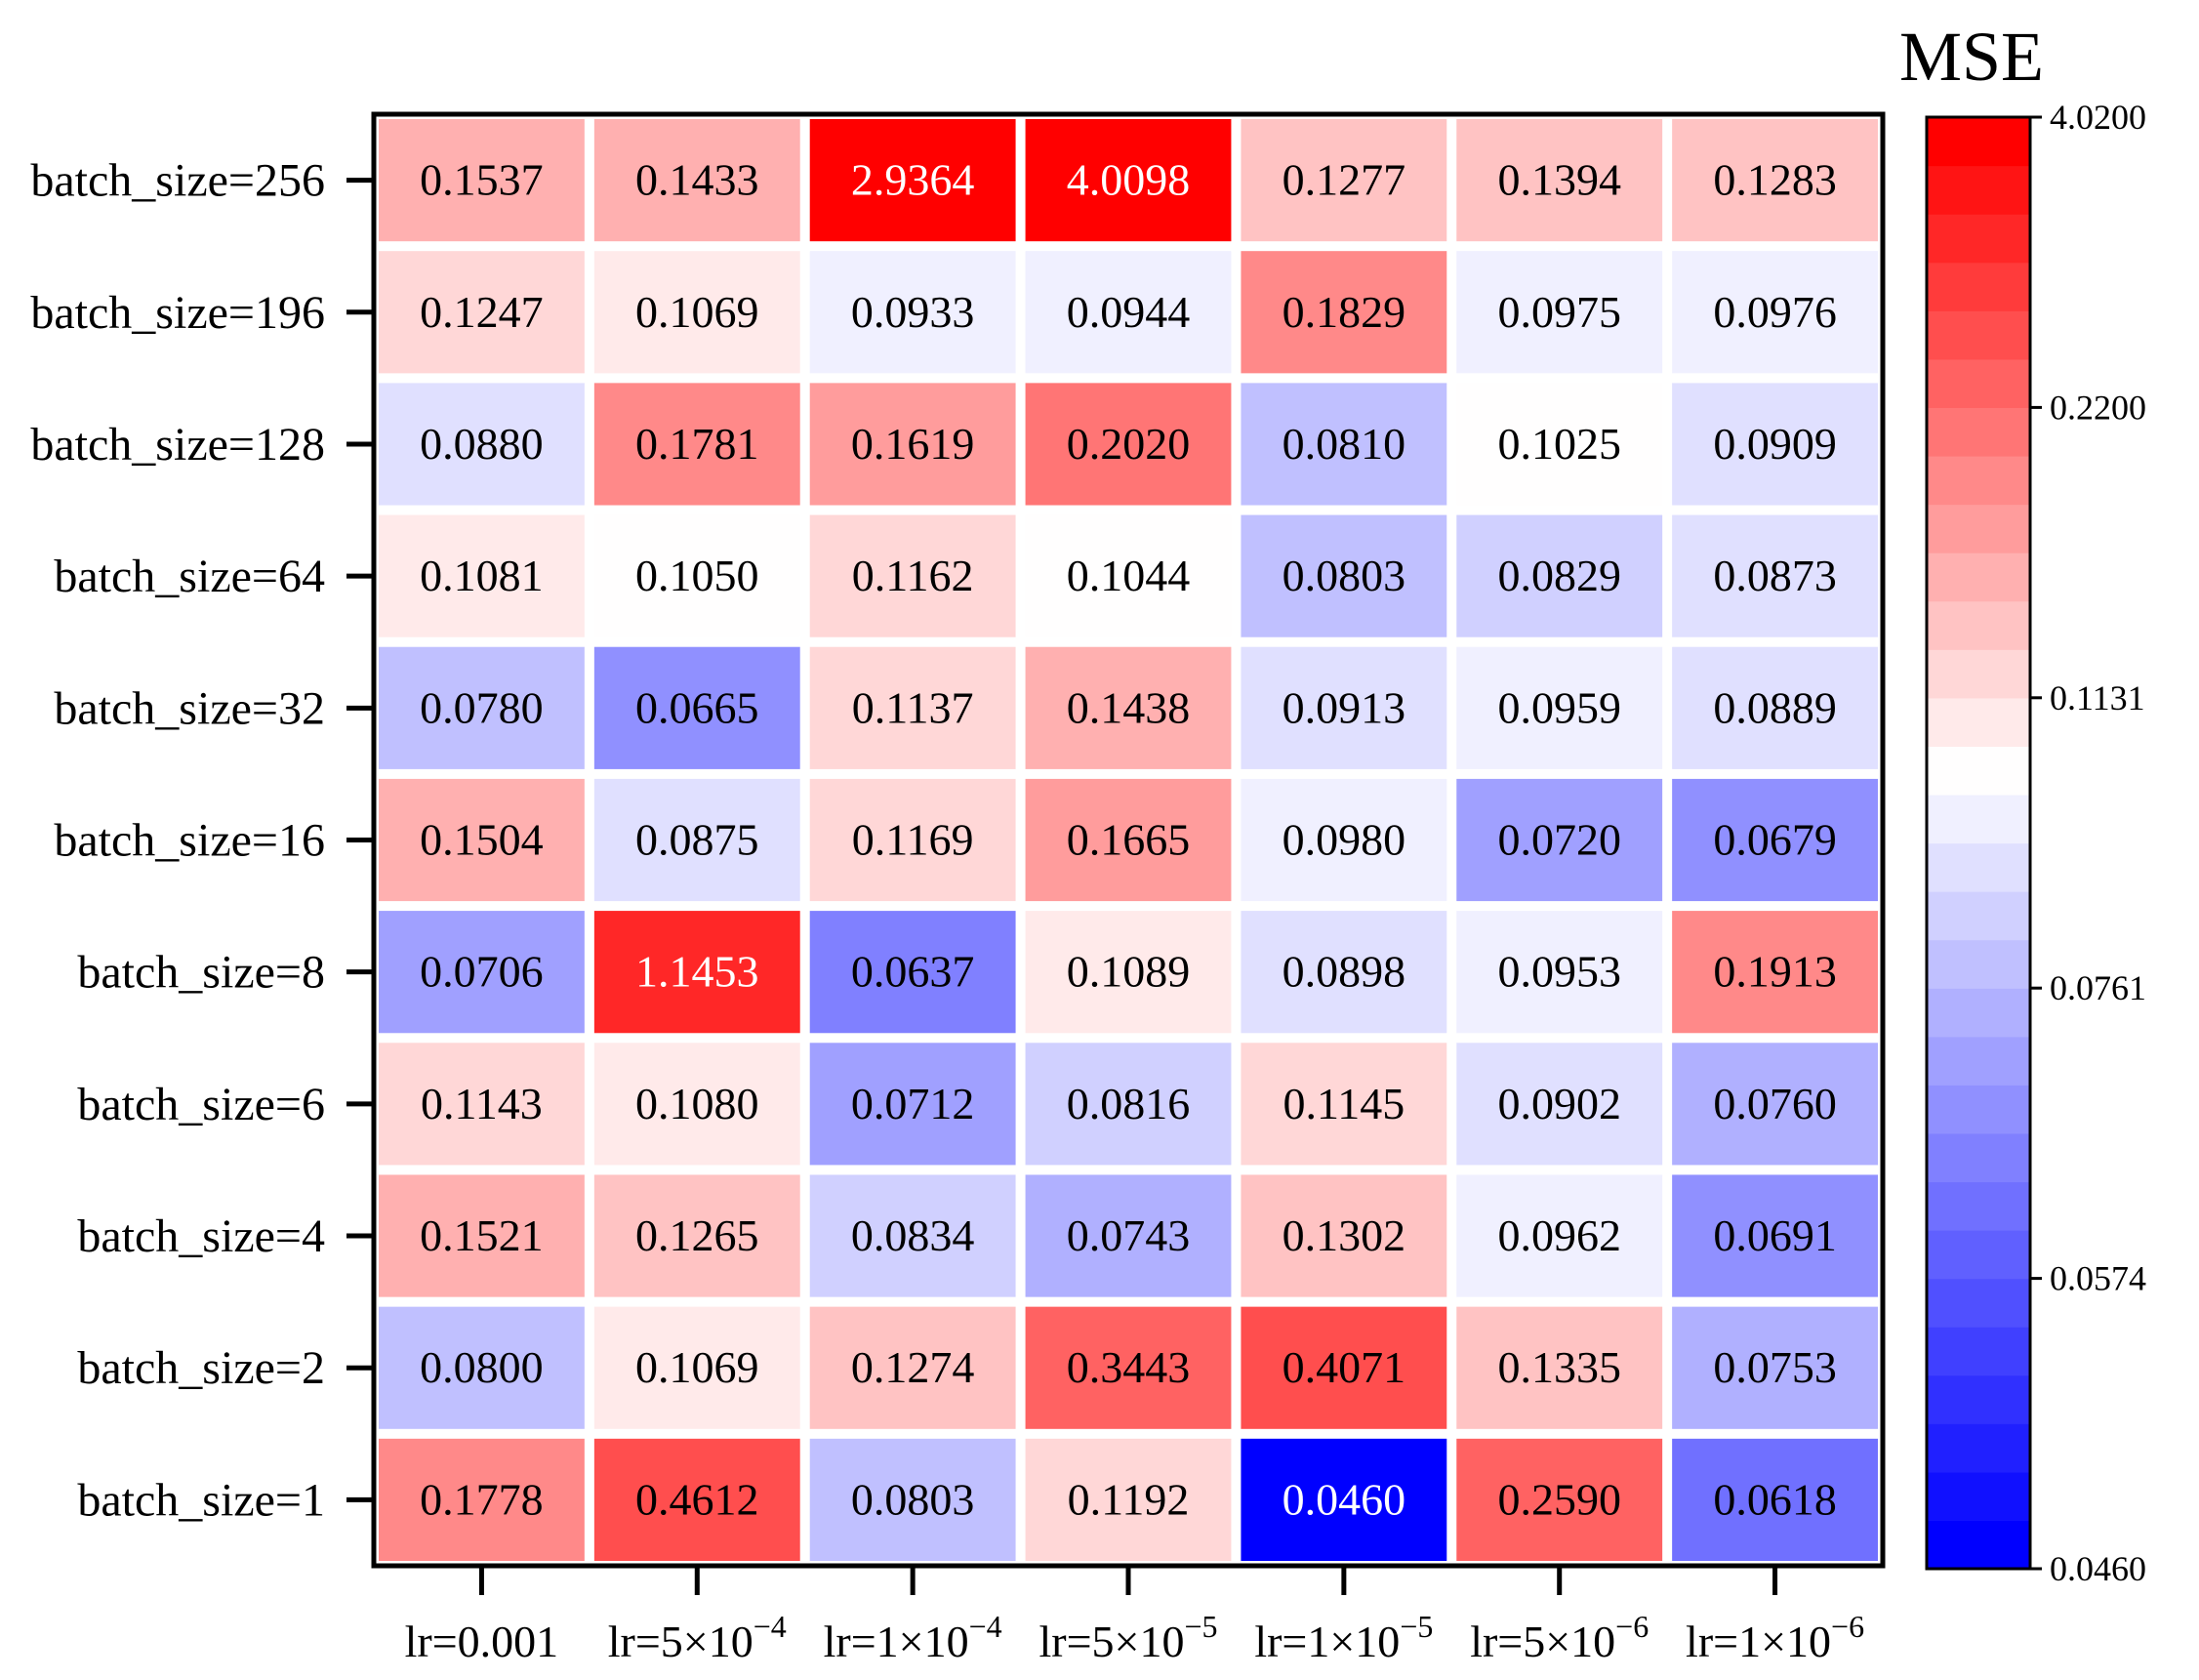 The image size is (2199, 1680). Describe the element at coordinates (1344, 707) in the screenshot. I see `cell-value-label: 0.0913` at that location.